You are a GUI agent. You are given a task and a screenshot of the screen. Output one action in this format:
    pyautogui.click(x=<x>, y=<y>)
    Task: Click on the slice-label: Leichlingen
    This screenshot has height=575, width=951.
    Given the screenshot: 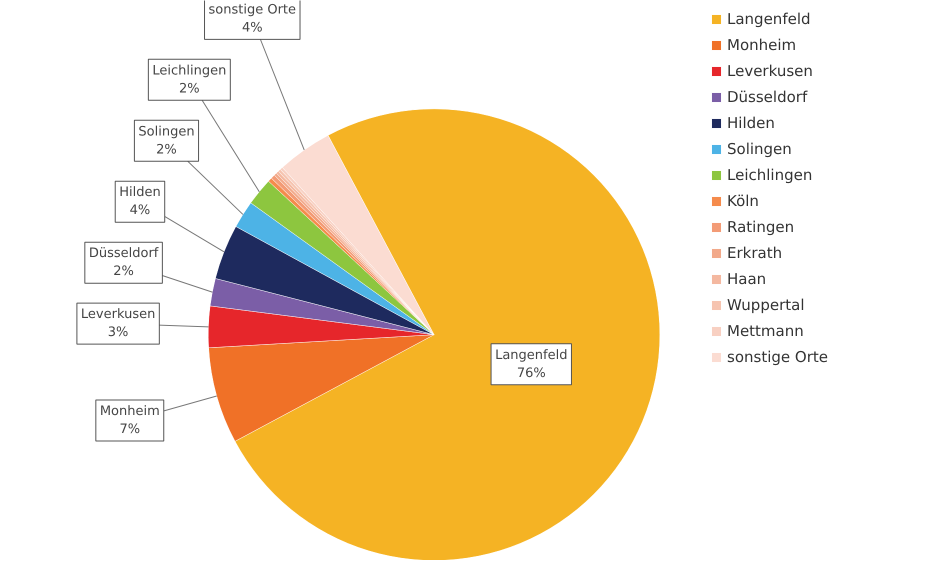 What is the action you would take?
    pyautogui.click(x=189, y=70)
    